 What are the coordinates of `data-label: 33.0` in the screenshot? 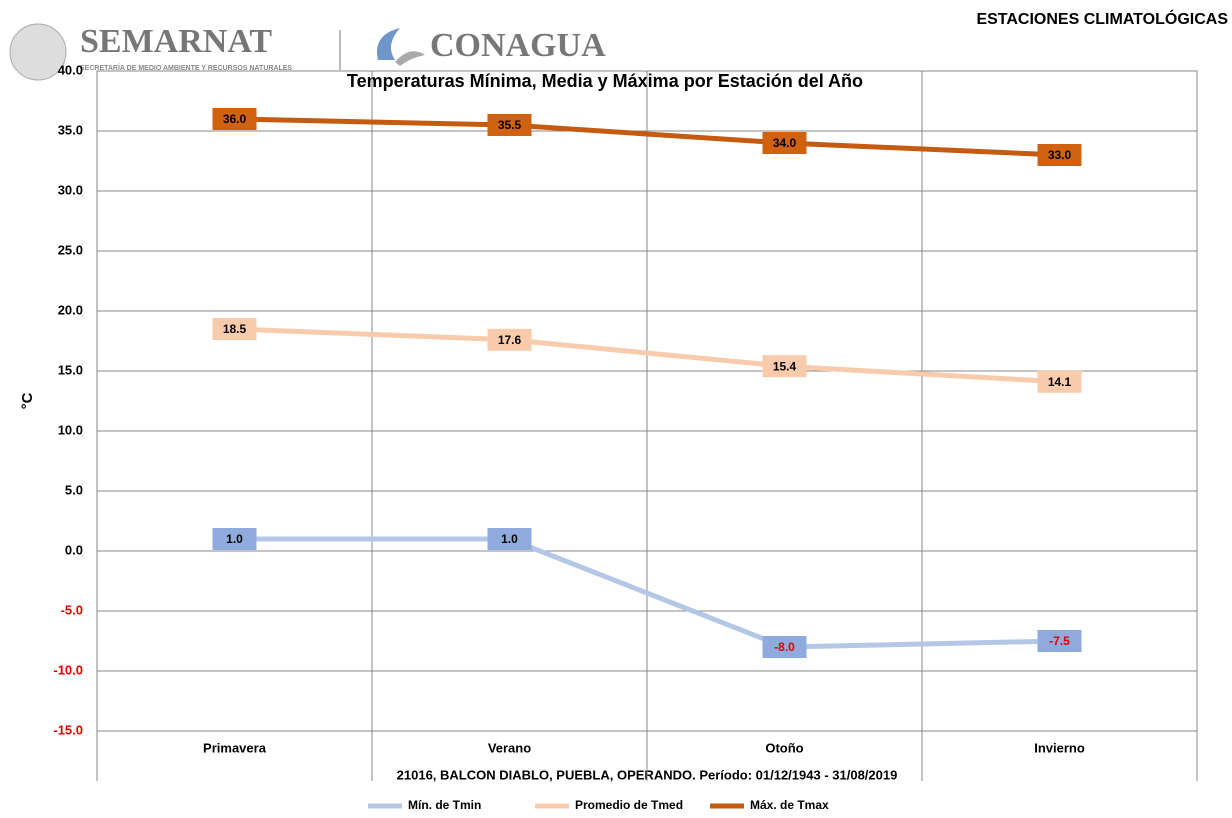 It's located at (1060, 155).